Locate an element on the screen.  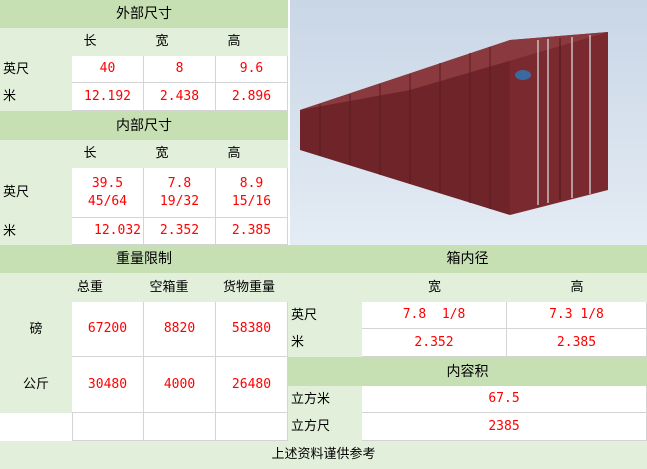
cell: 12.032 is located at coordinates (108, 231).